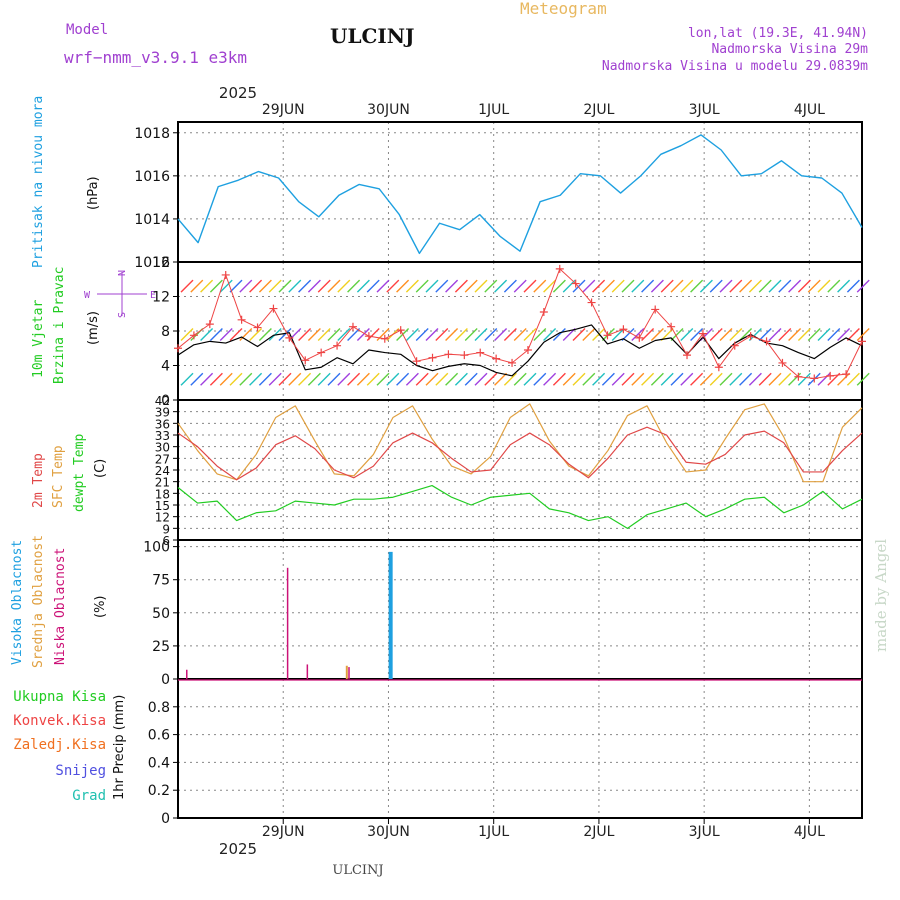  What do you see at coordinates (166, 529) in the screenshot?
I see `y-tick-label: 9` at bounding box center [166, 529].